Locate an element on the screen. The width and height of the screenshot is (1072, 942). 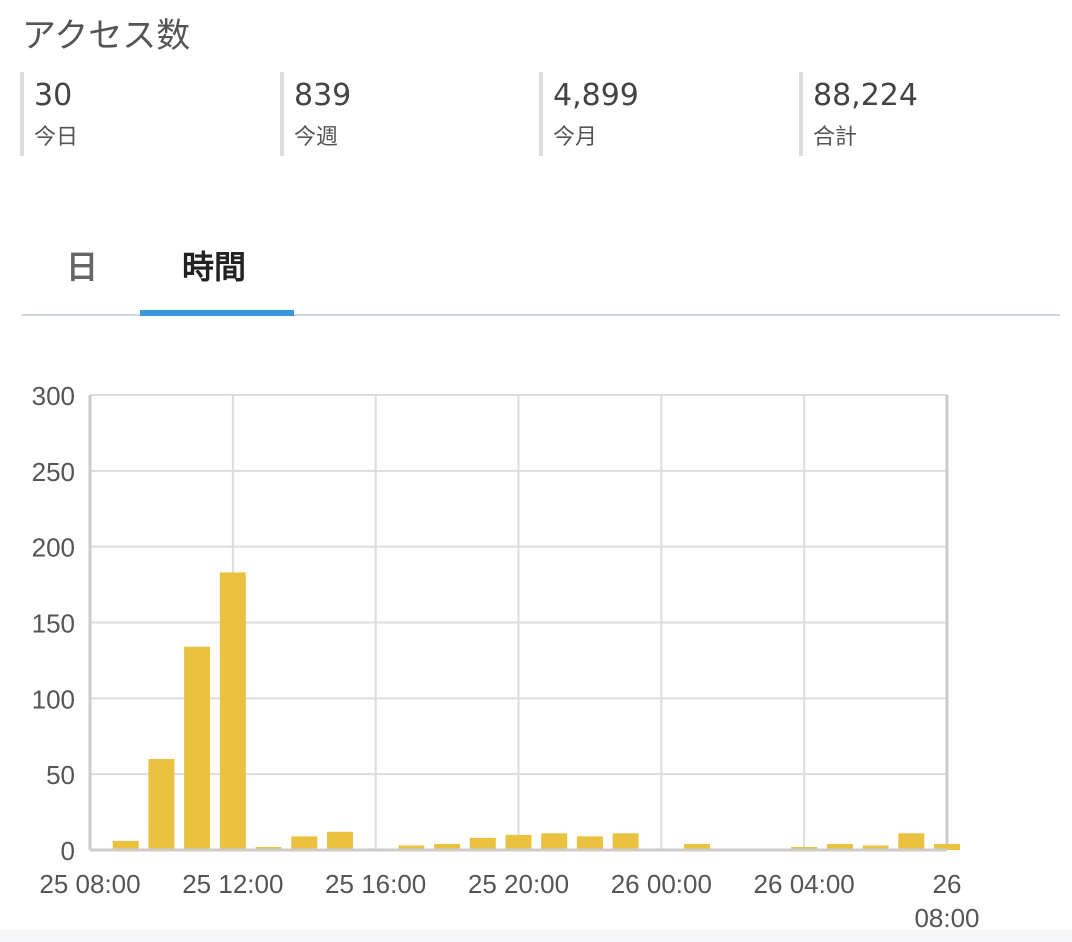
y-tick-label: 0 is located at coordinates (68, 851).